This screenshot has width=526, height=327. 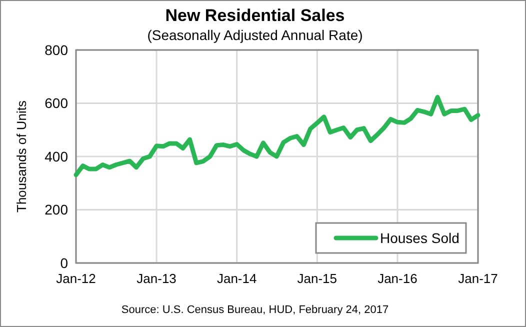 What do you see at coordinates (255, 35) in the screenshot?
I see `chart-subtitle: (Seasonally Adjusted Annual Rate)` at bounding box center [255, 35].